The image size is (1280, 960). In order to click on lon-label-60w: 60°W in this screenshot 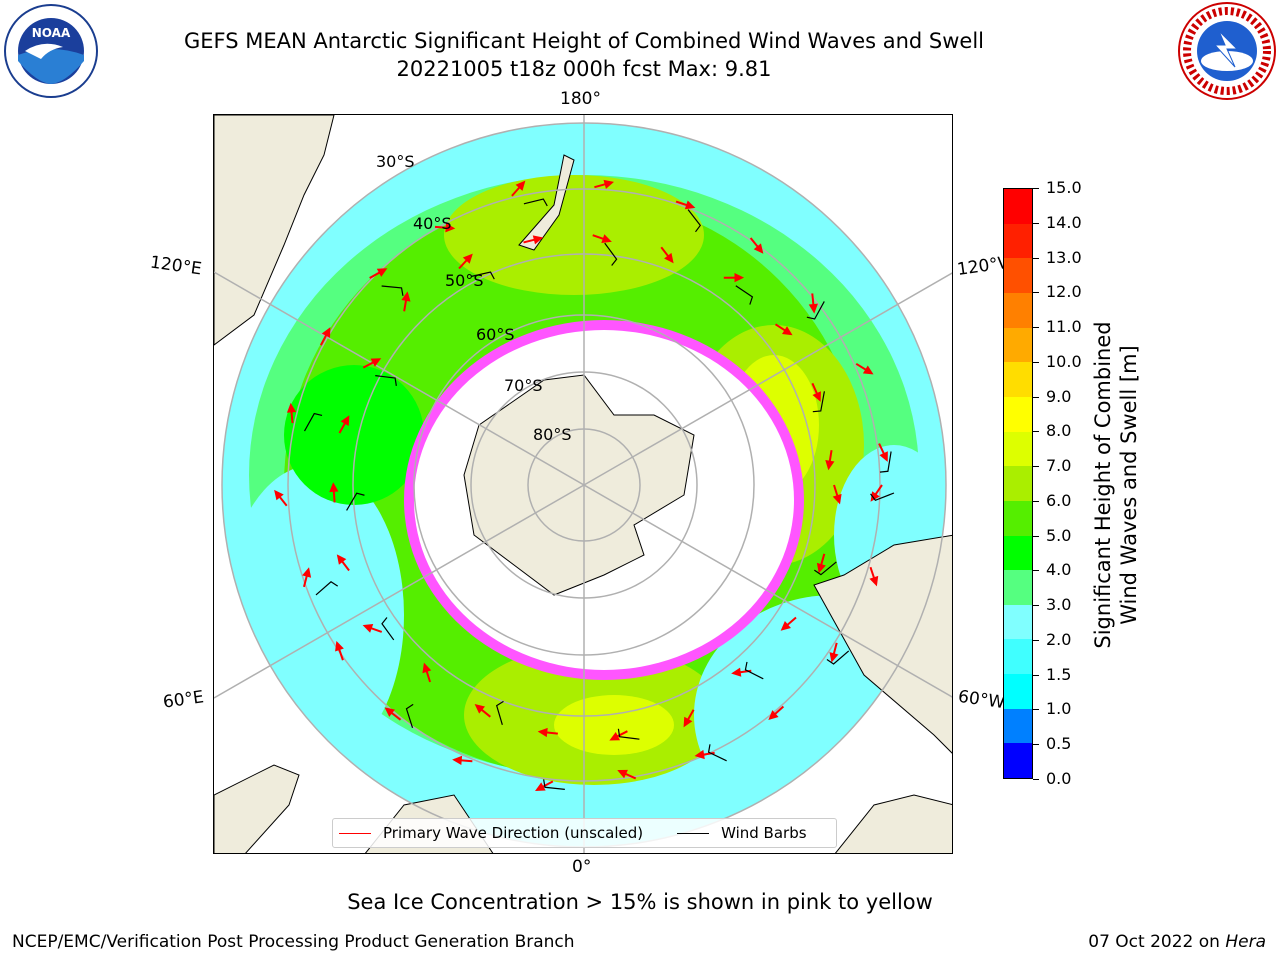, I will do `click(981, 700)`.